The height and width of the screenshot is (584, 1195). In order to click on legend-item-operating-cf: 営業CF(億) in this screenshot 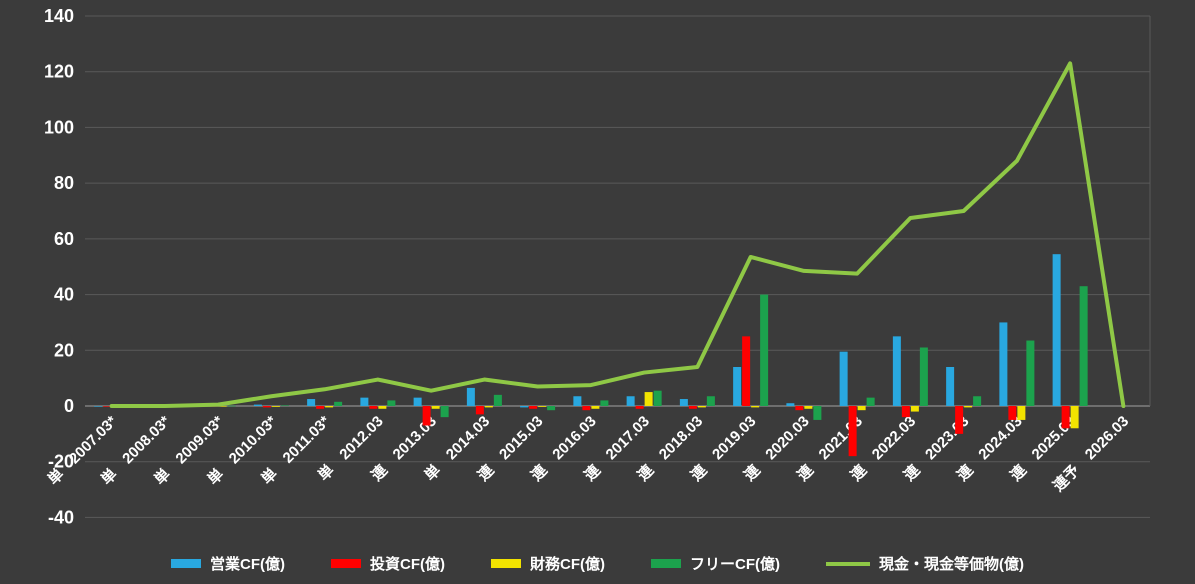, I will do `click(228, 563)`.